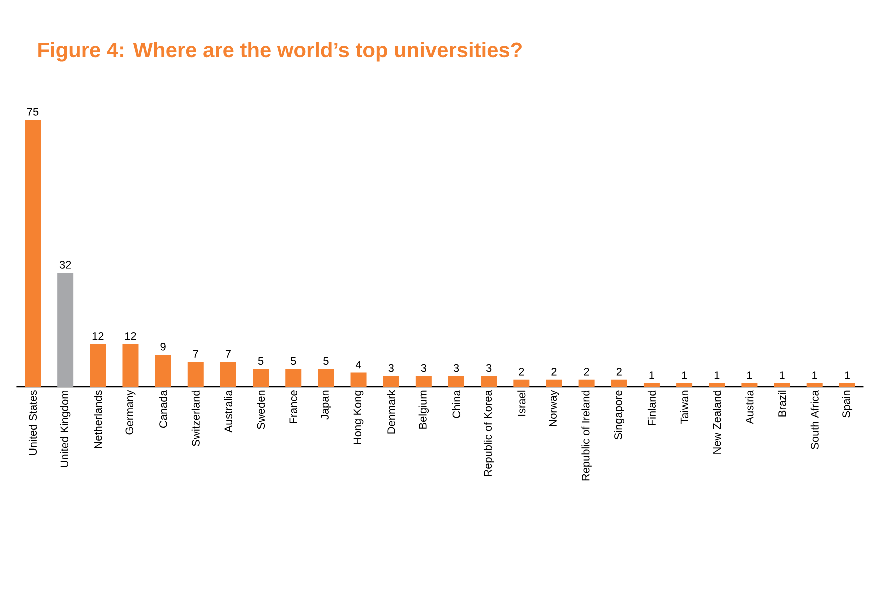 Image resolution: width=890 pixels, height=599 pixels. What do you see at coordinates (326, 405) in the screenshot?
I see `x-tick-label: Japan` at bounding box center [326, 405].